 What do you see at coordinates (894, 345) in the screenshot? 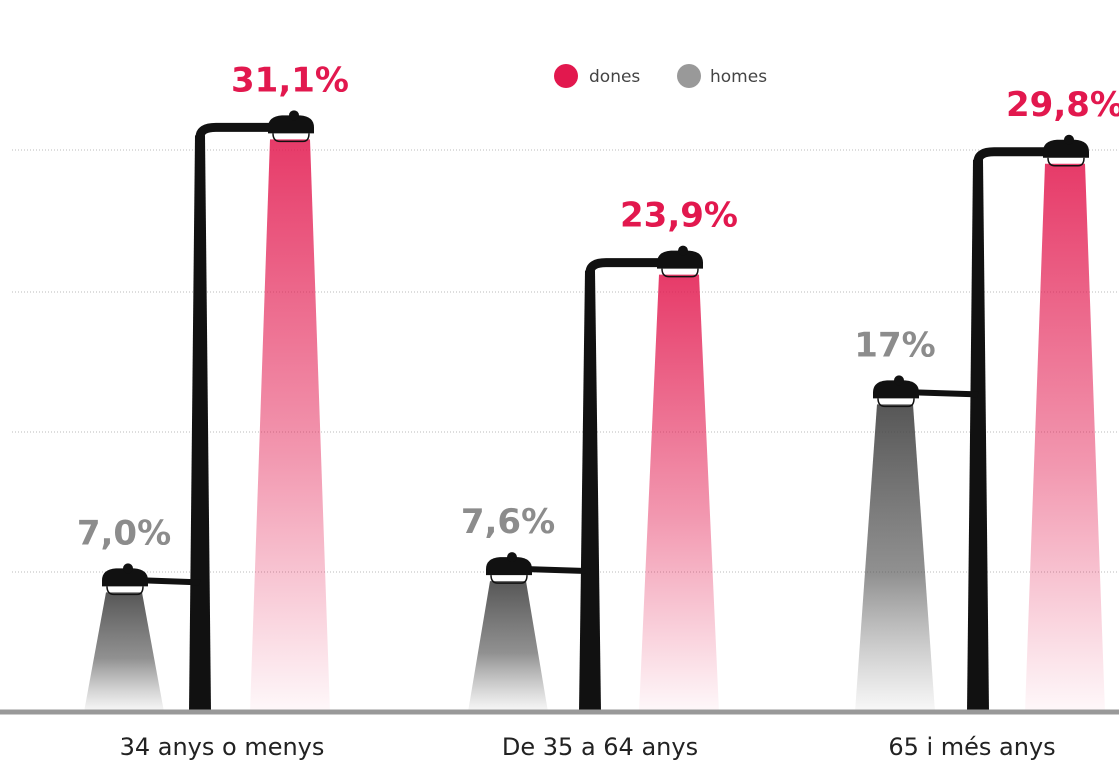
I see `homes-value-label: 17%` at bounding box center [894, 345].